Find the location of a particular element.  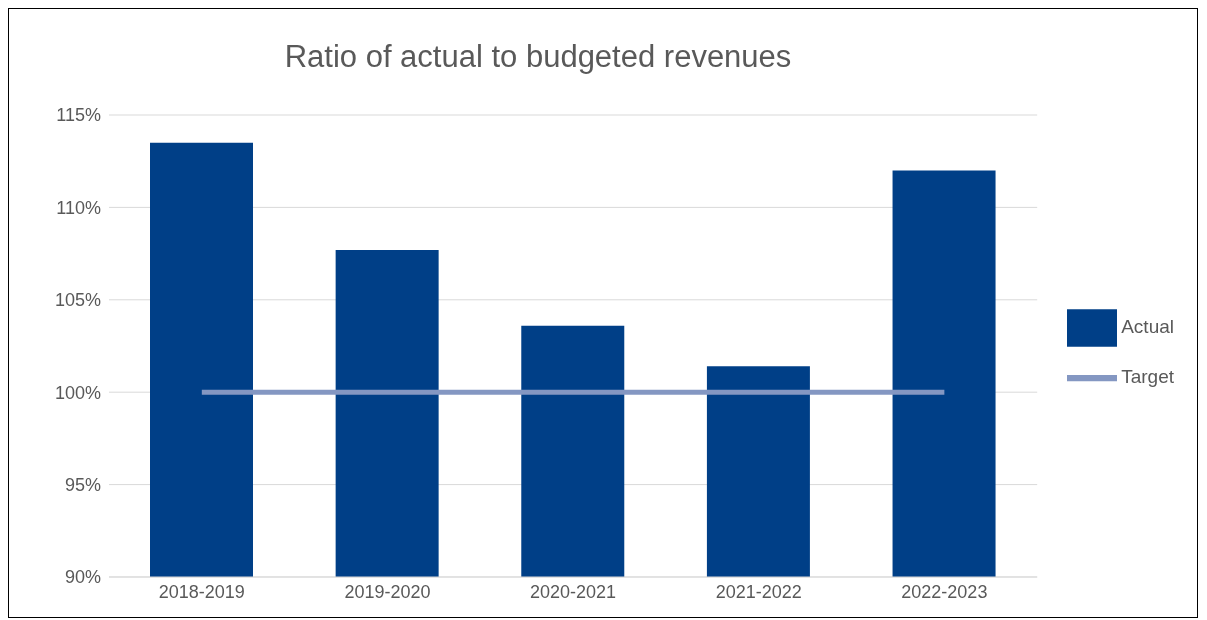

y-tick-label: 115% is located at coordinates (78, 115).